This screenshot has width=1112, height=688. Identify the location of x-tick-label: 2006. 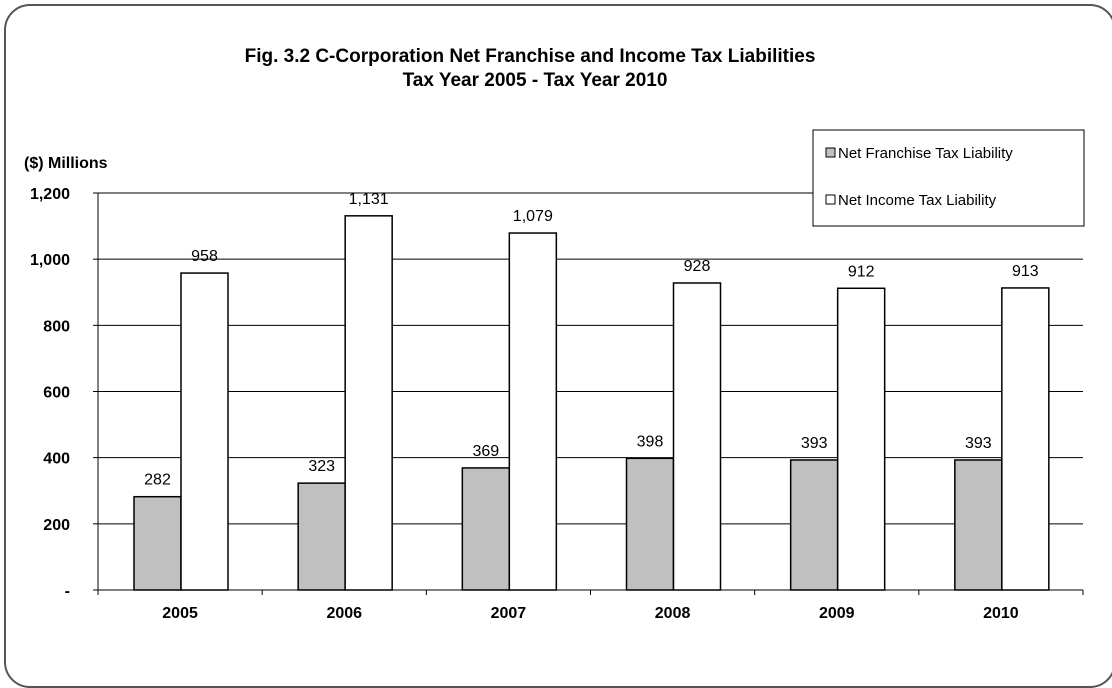
(344, 613).